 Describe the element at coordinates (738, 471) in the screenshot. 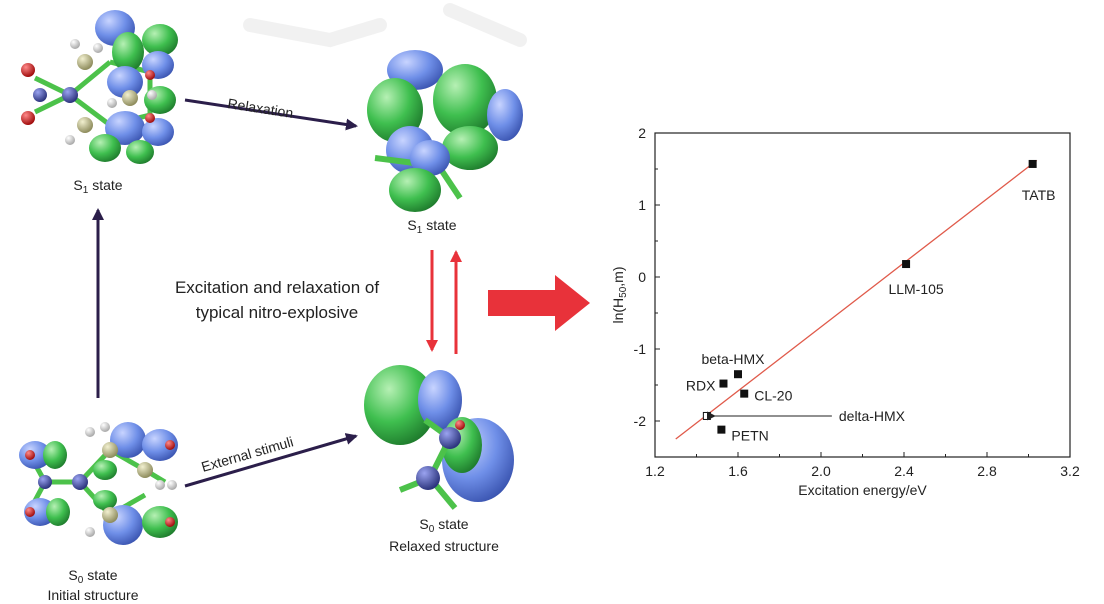

I see `x-tick-label: 1.6` at that location.